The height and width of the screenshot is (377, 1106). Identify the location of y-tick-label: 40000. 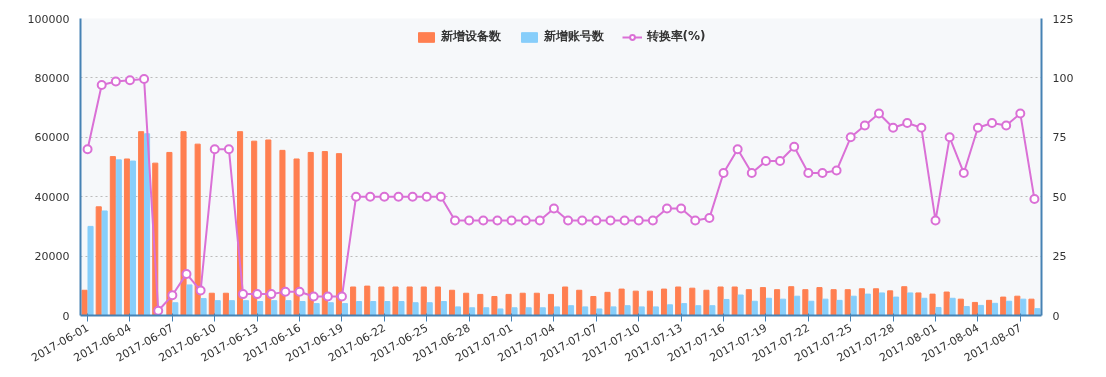
(52, 197).